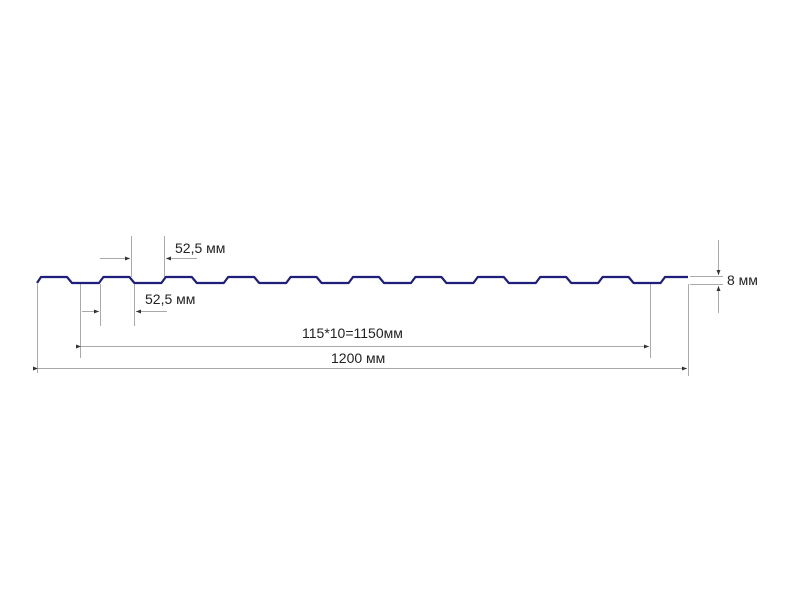 This screenshot has width=800, height=600. I want to click on working-width-label: 115*10=1150мм, so click(352, 333).